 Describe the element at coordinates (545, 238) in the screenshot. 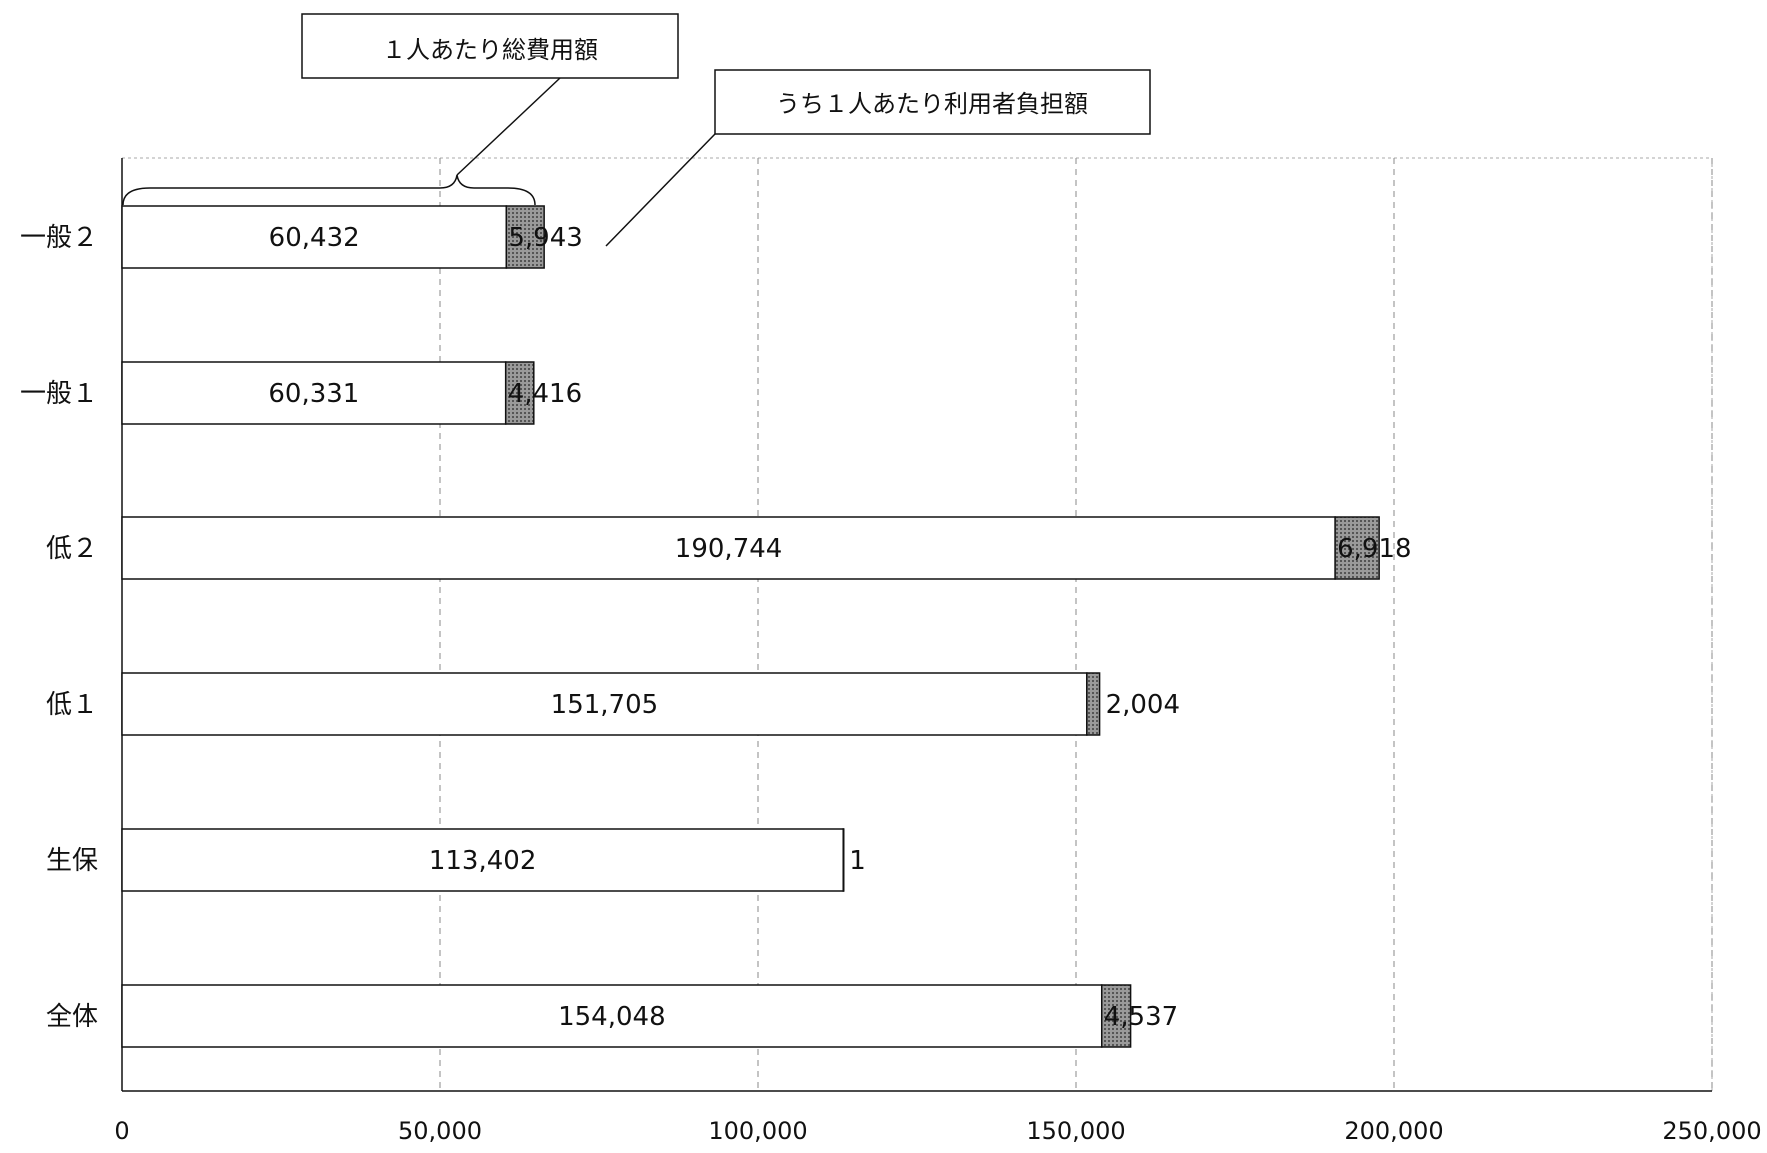

I see `data-label-burden: 5,943` at that location.